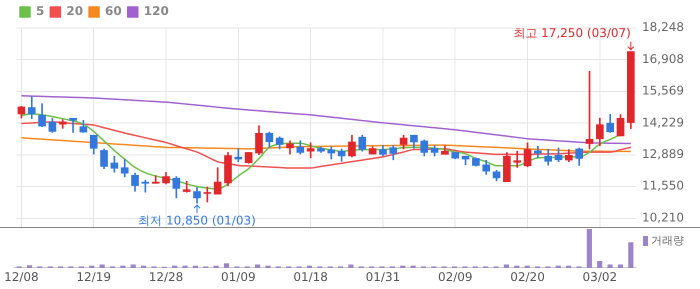  Describe the element at coordinates (663, 59) in the screenshot. I see `y-tick-label: 16,908` at that location.